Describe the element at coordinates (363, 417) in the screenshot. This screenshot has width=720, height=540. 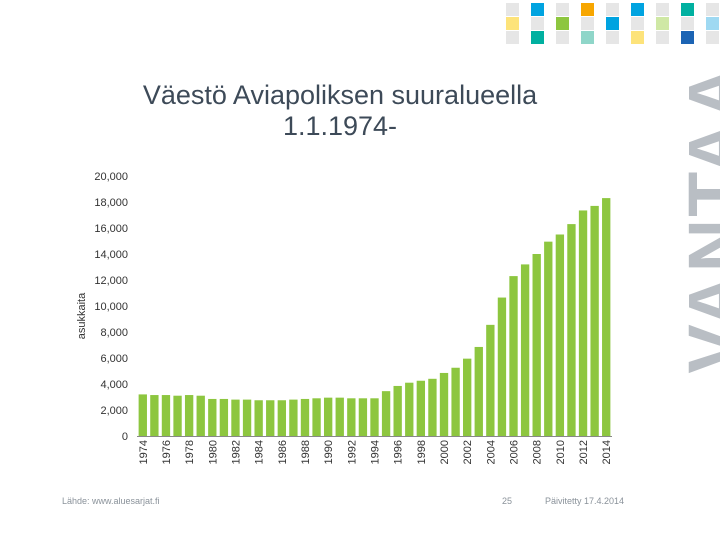
I see `bar-1993` at that location.